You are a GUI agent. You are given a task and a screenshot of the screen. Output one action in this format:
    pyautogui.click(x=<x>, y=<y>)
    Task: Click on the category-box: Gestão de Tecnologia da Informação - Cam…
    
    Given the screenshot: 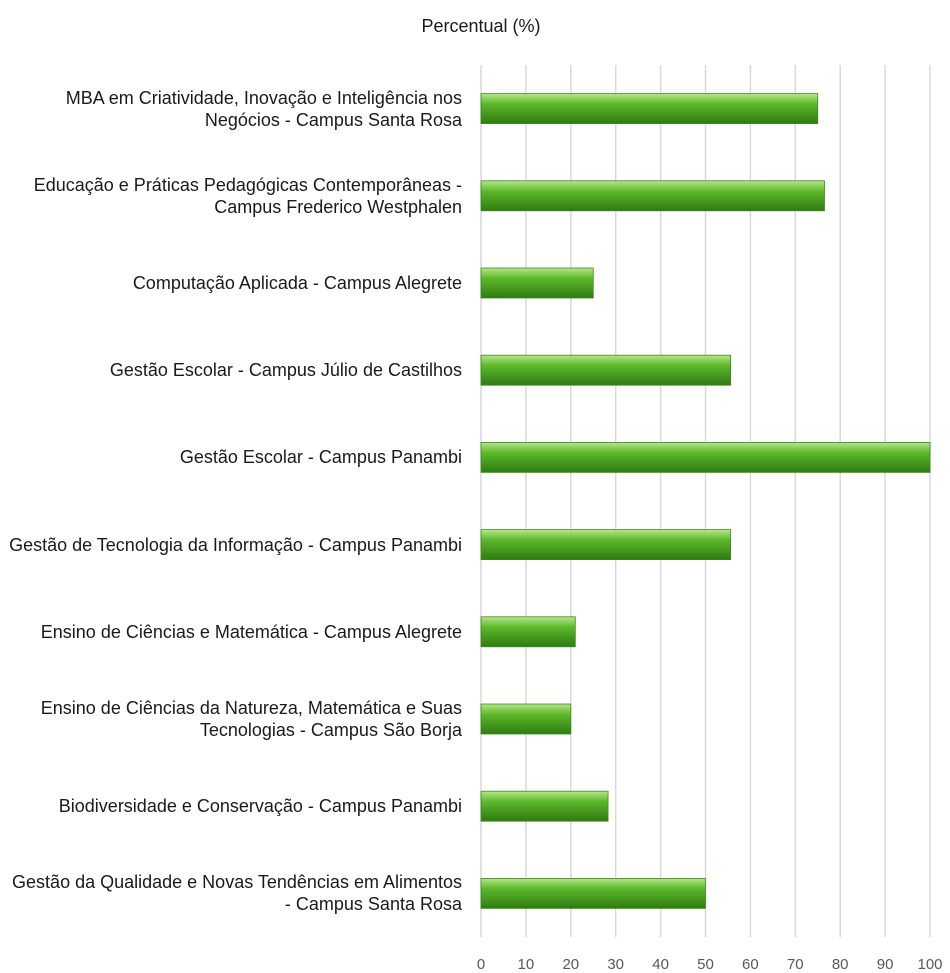 What is the action you would take?
    pyautogui.click(x=233, y=544)
    